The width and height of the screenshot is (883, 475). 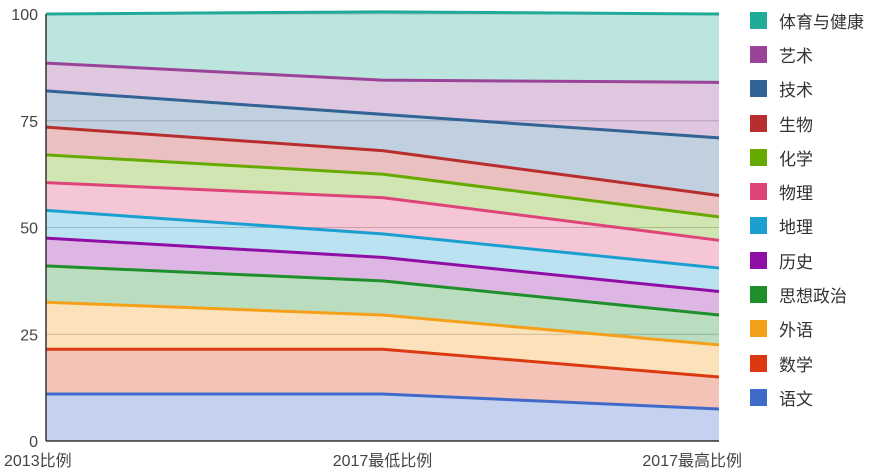 What do you see at coordinates (33, 442) in the screenshot?
I see `y-tick-label: 0` at bounding box center [33, 442].